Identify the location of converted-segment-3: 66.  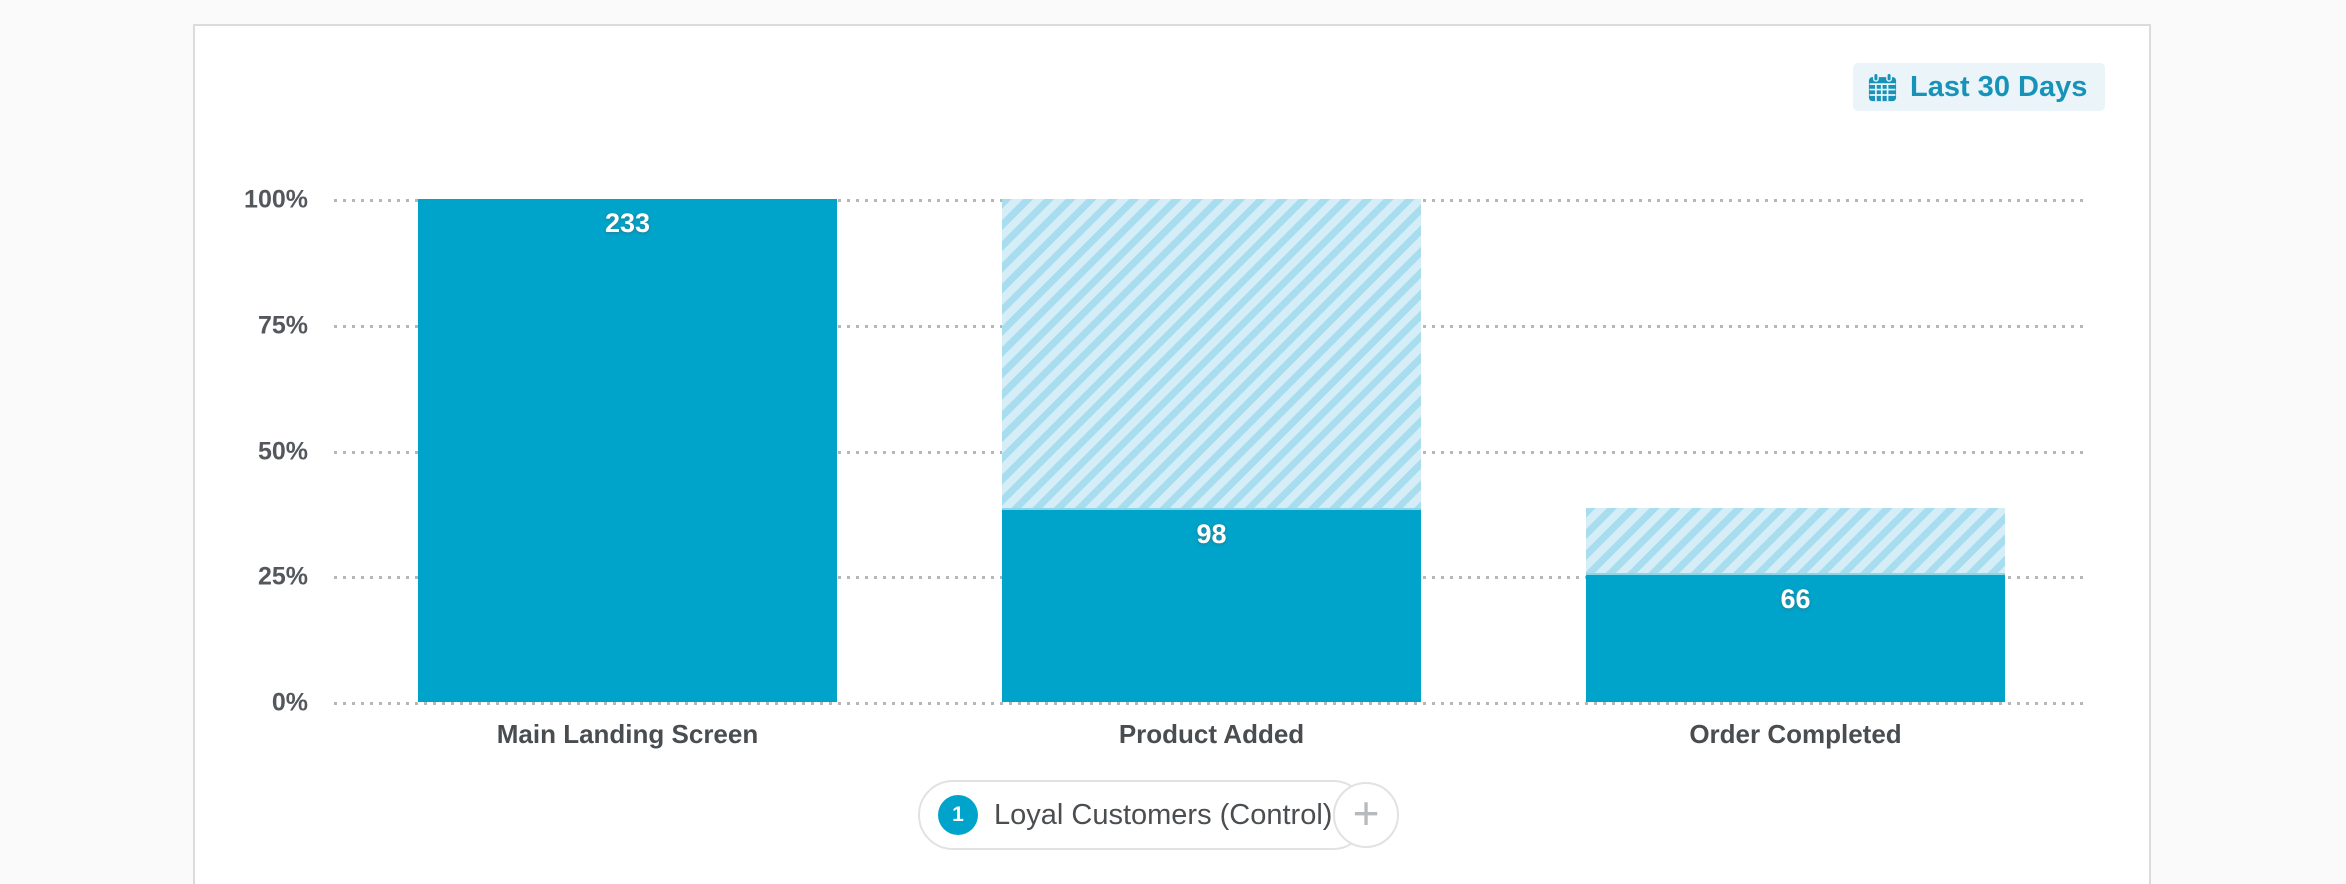
(1795, 637).